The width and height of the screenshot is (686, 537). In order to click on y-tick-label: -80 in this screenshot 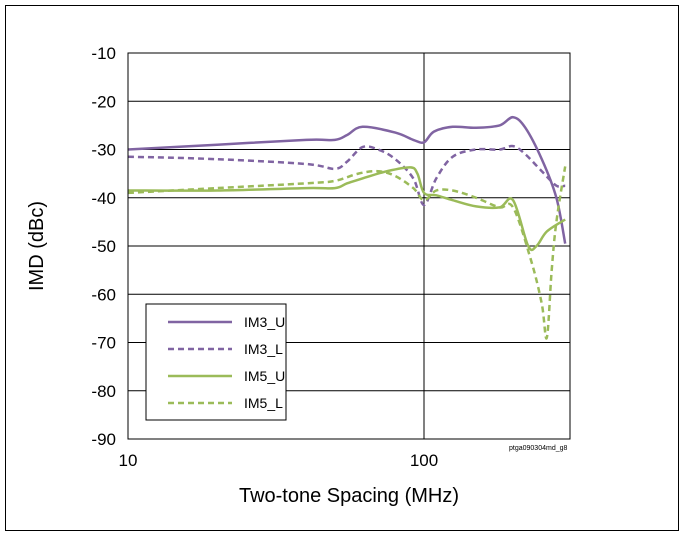, I will do `click(103, 391)`.